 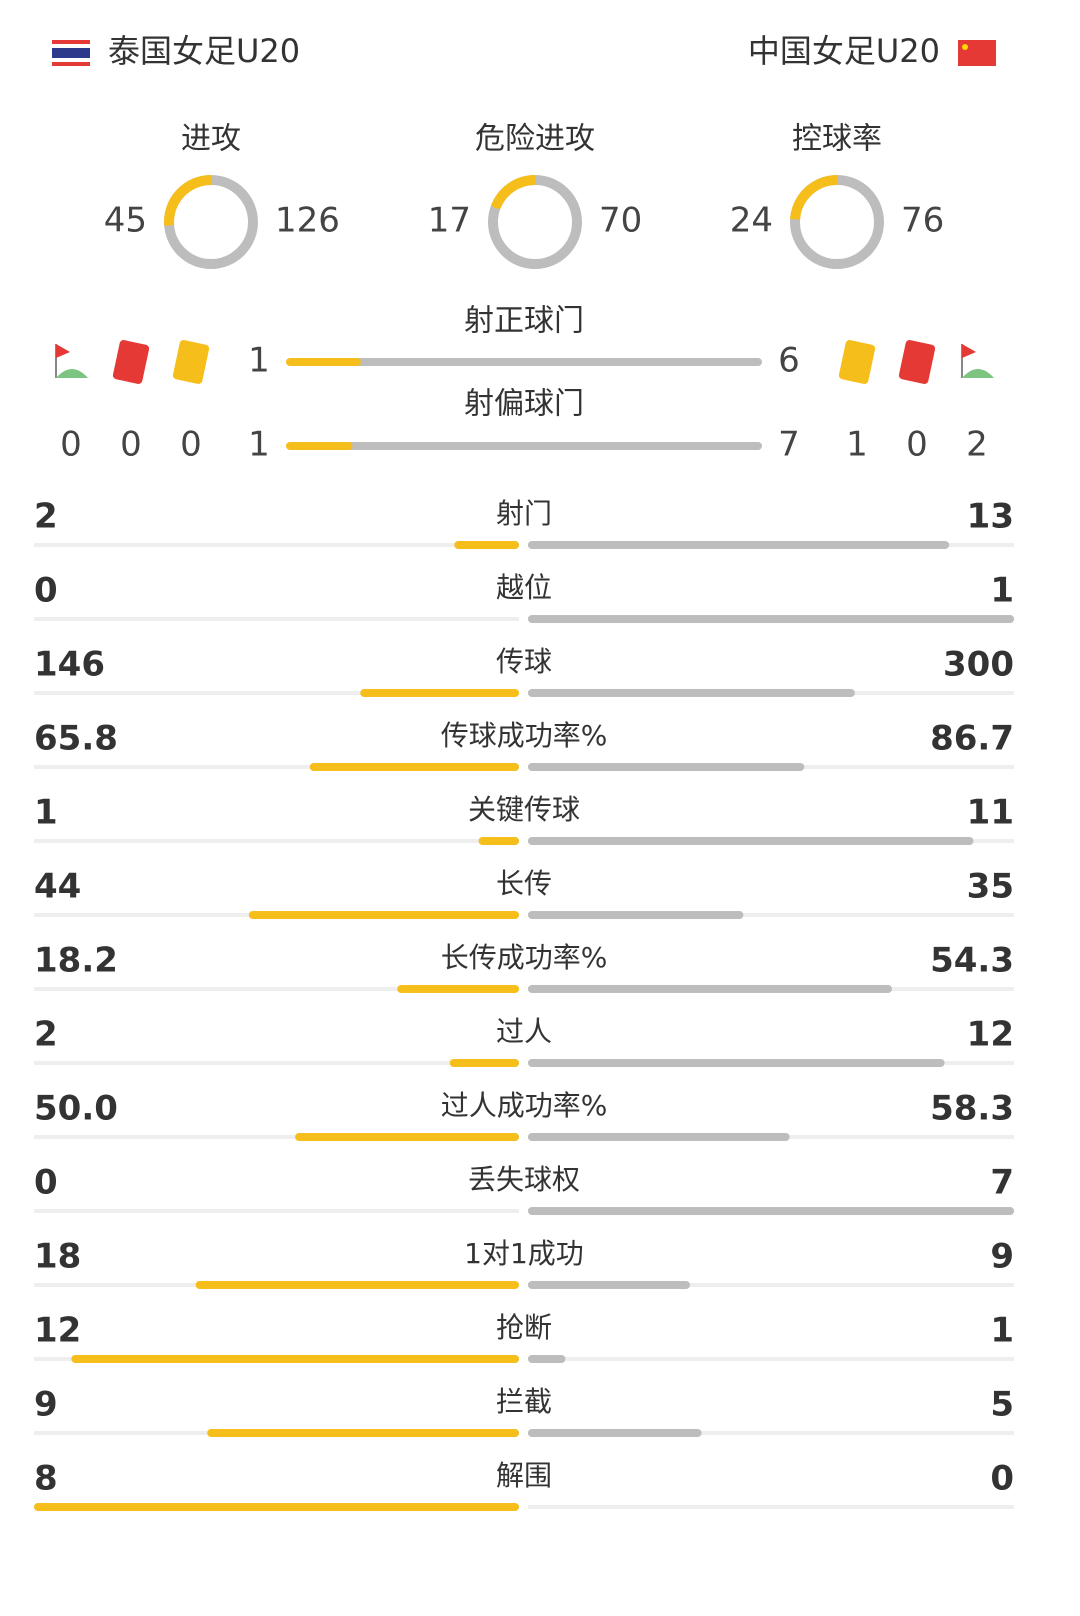 I want to click on stat-away: 300, so click(x=978, y=665).